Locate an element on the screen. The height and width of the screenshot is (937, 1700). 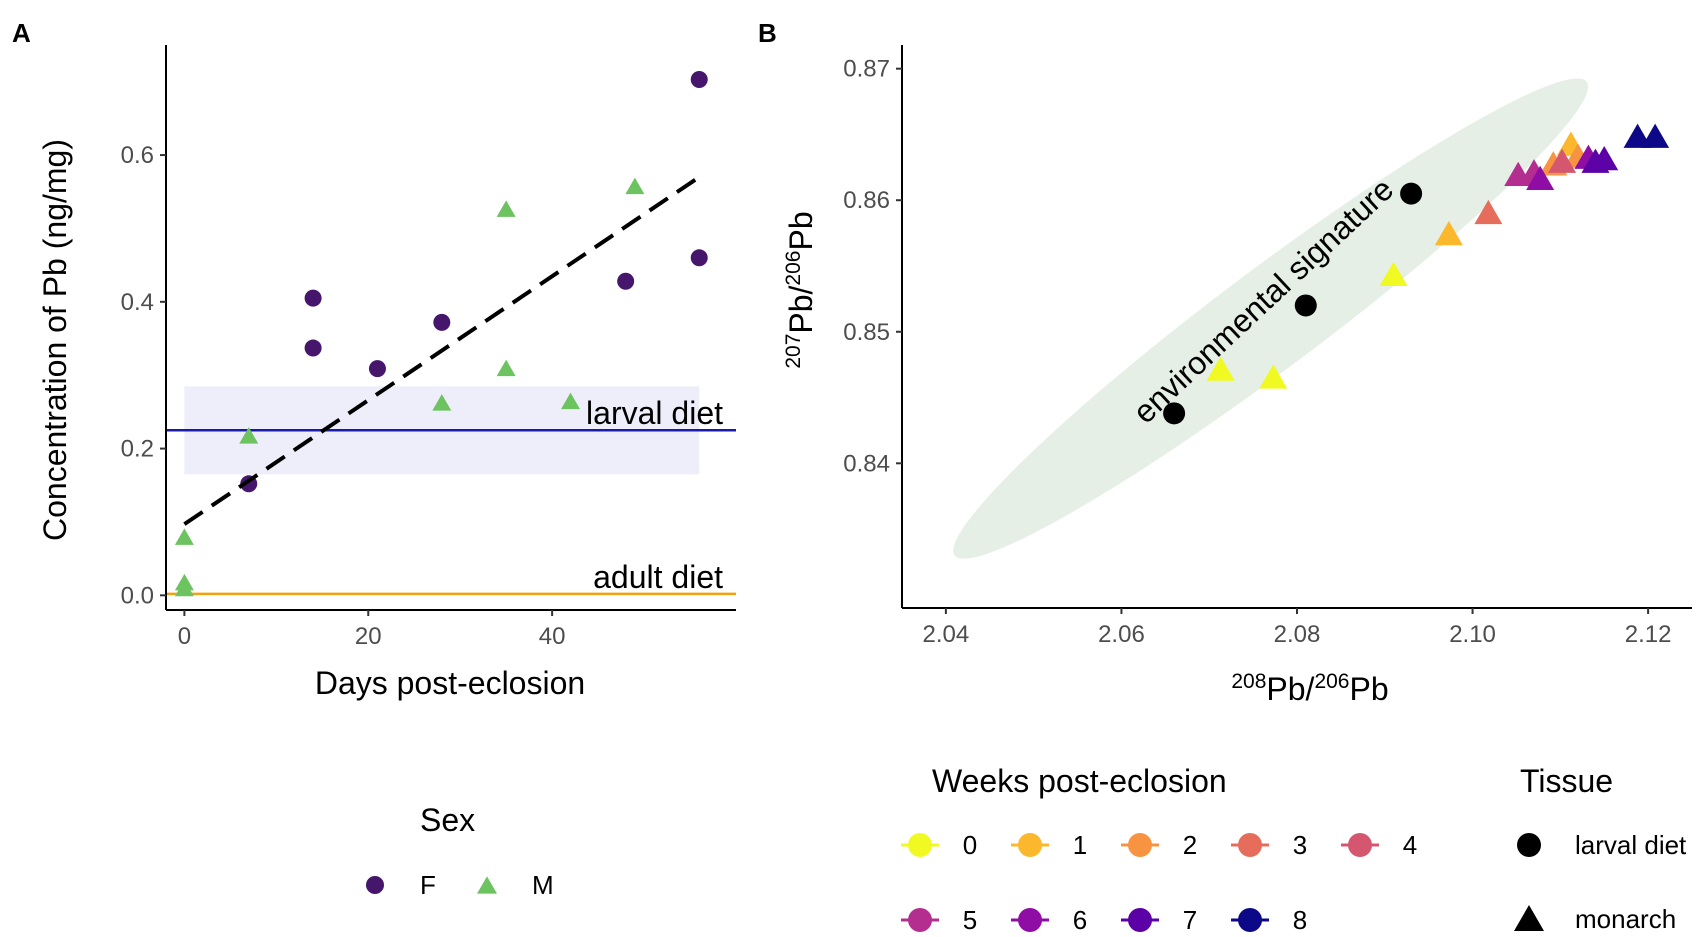
legend-larval-diet-marker is located at coordinates (1529, 845).